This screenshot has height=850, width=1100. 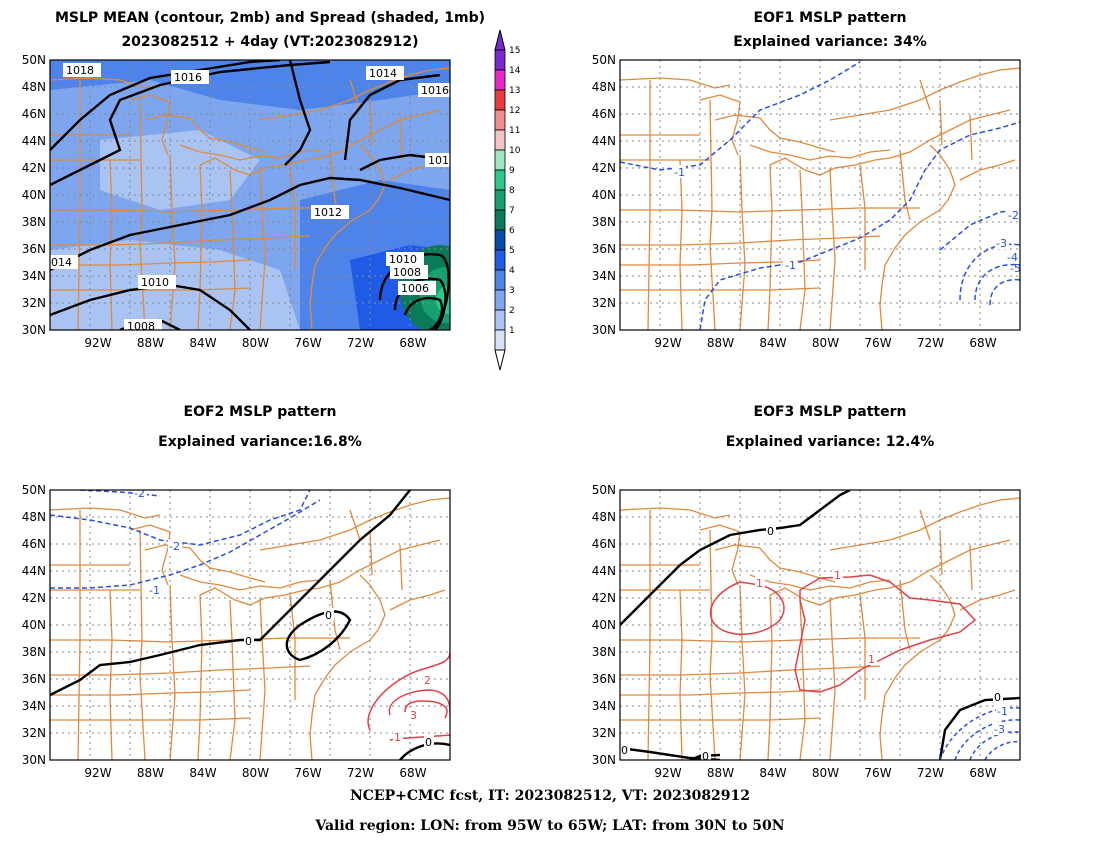 What do you see at coordinates (512, 171) in the screenshot?
I see `colorbar-label: 9` at bounding box center [512, 171].